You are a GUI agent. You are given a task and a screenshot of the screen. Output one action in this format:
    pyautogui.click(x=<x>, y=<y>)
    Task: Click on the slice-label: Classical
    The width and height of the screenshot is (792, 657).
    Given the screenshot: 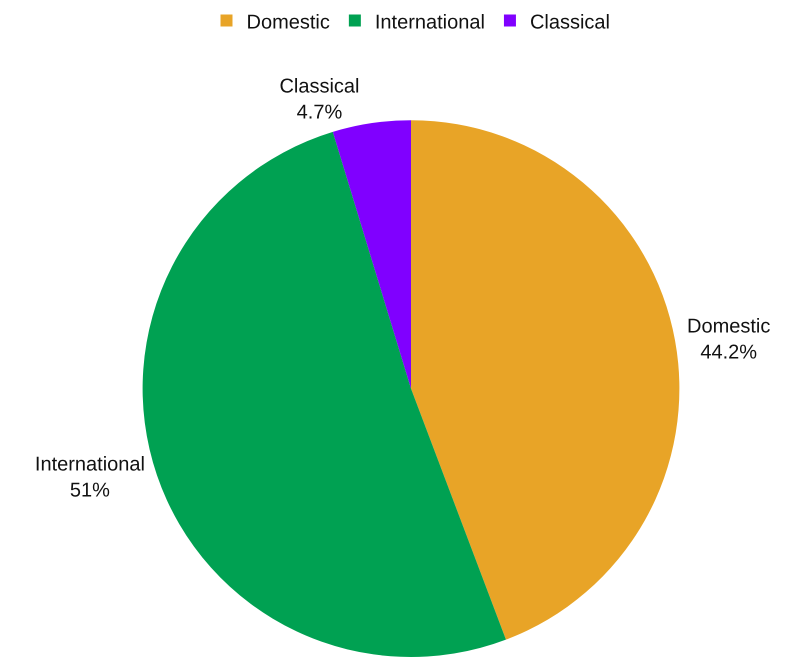 What is the action you would take?
    pyautogui.click(x=319, y=87)
    